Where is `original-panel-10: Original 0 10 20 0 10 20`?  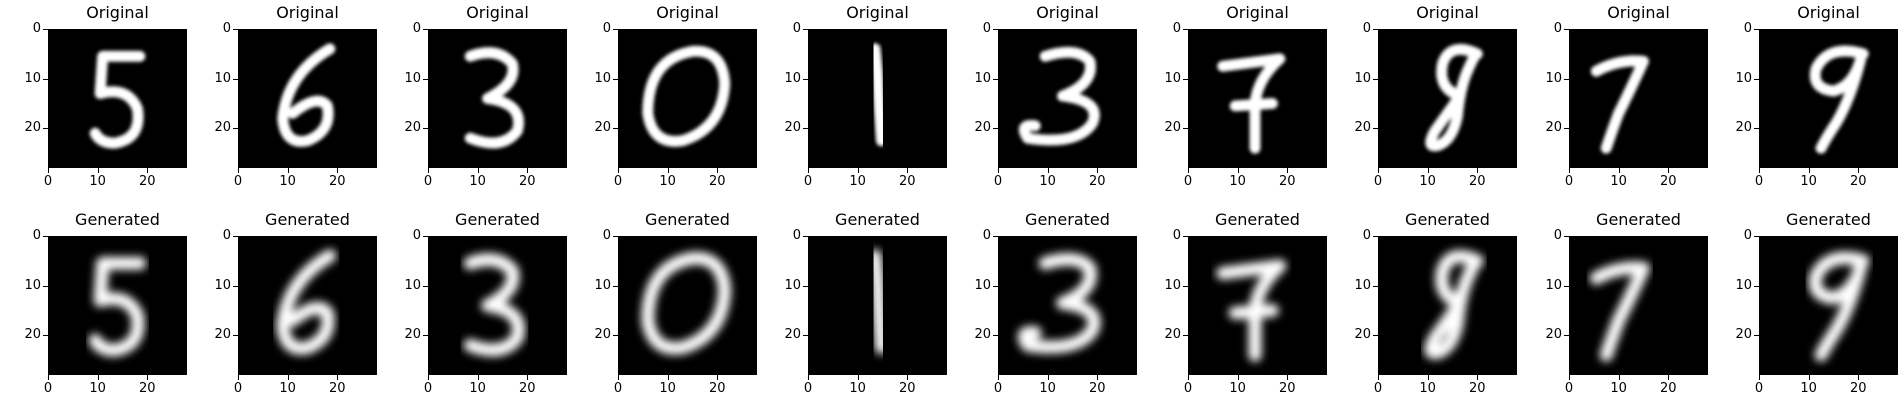 original-panel-10: Original 0 10 20 0 10 20 is located at coordinates (1816, 95).